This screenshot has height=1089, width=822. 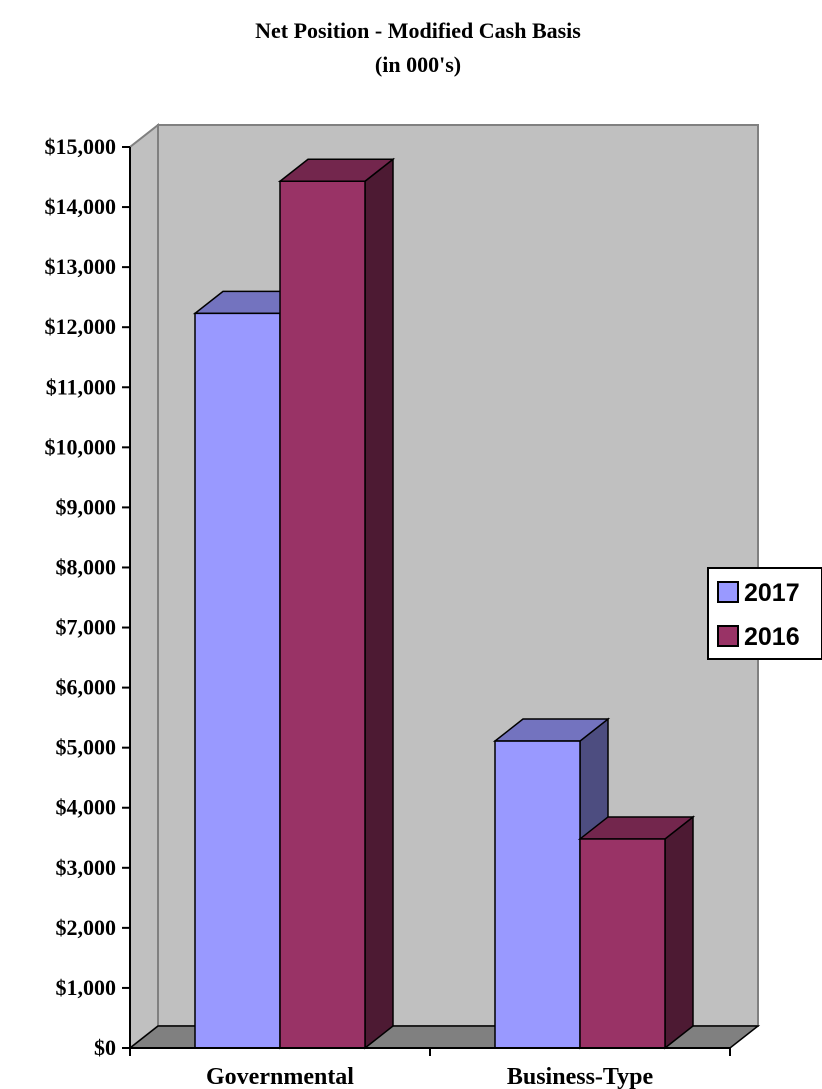 What do you see at coordinates (728, 592) in the screenshot?
I see `legend-swatch-2017` at bounding box center [728, 592].